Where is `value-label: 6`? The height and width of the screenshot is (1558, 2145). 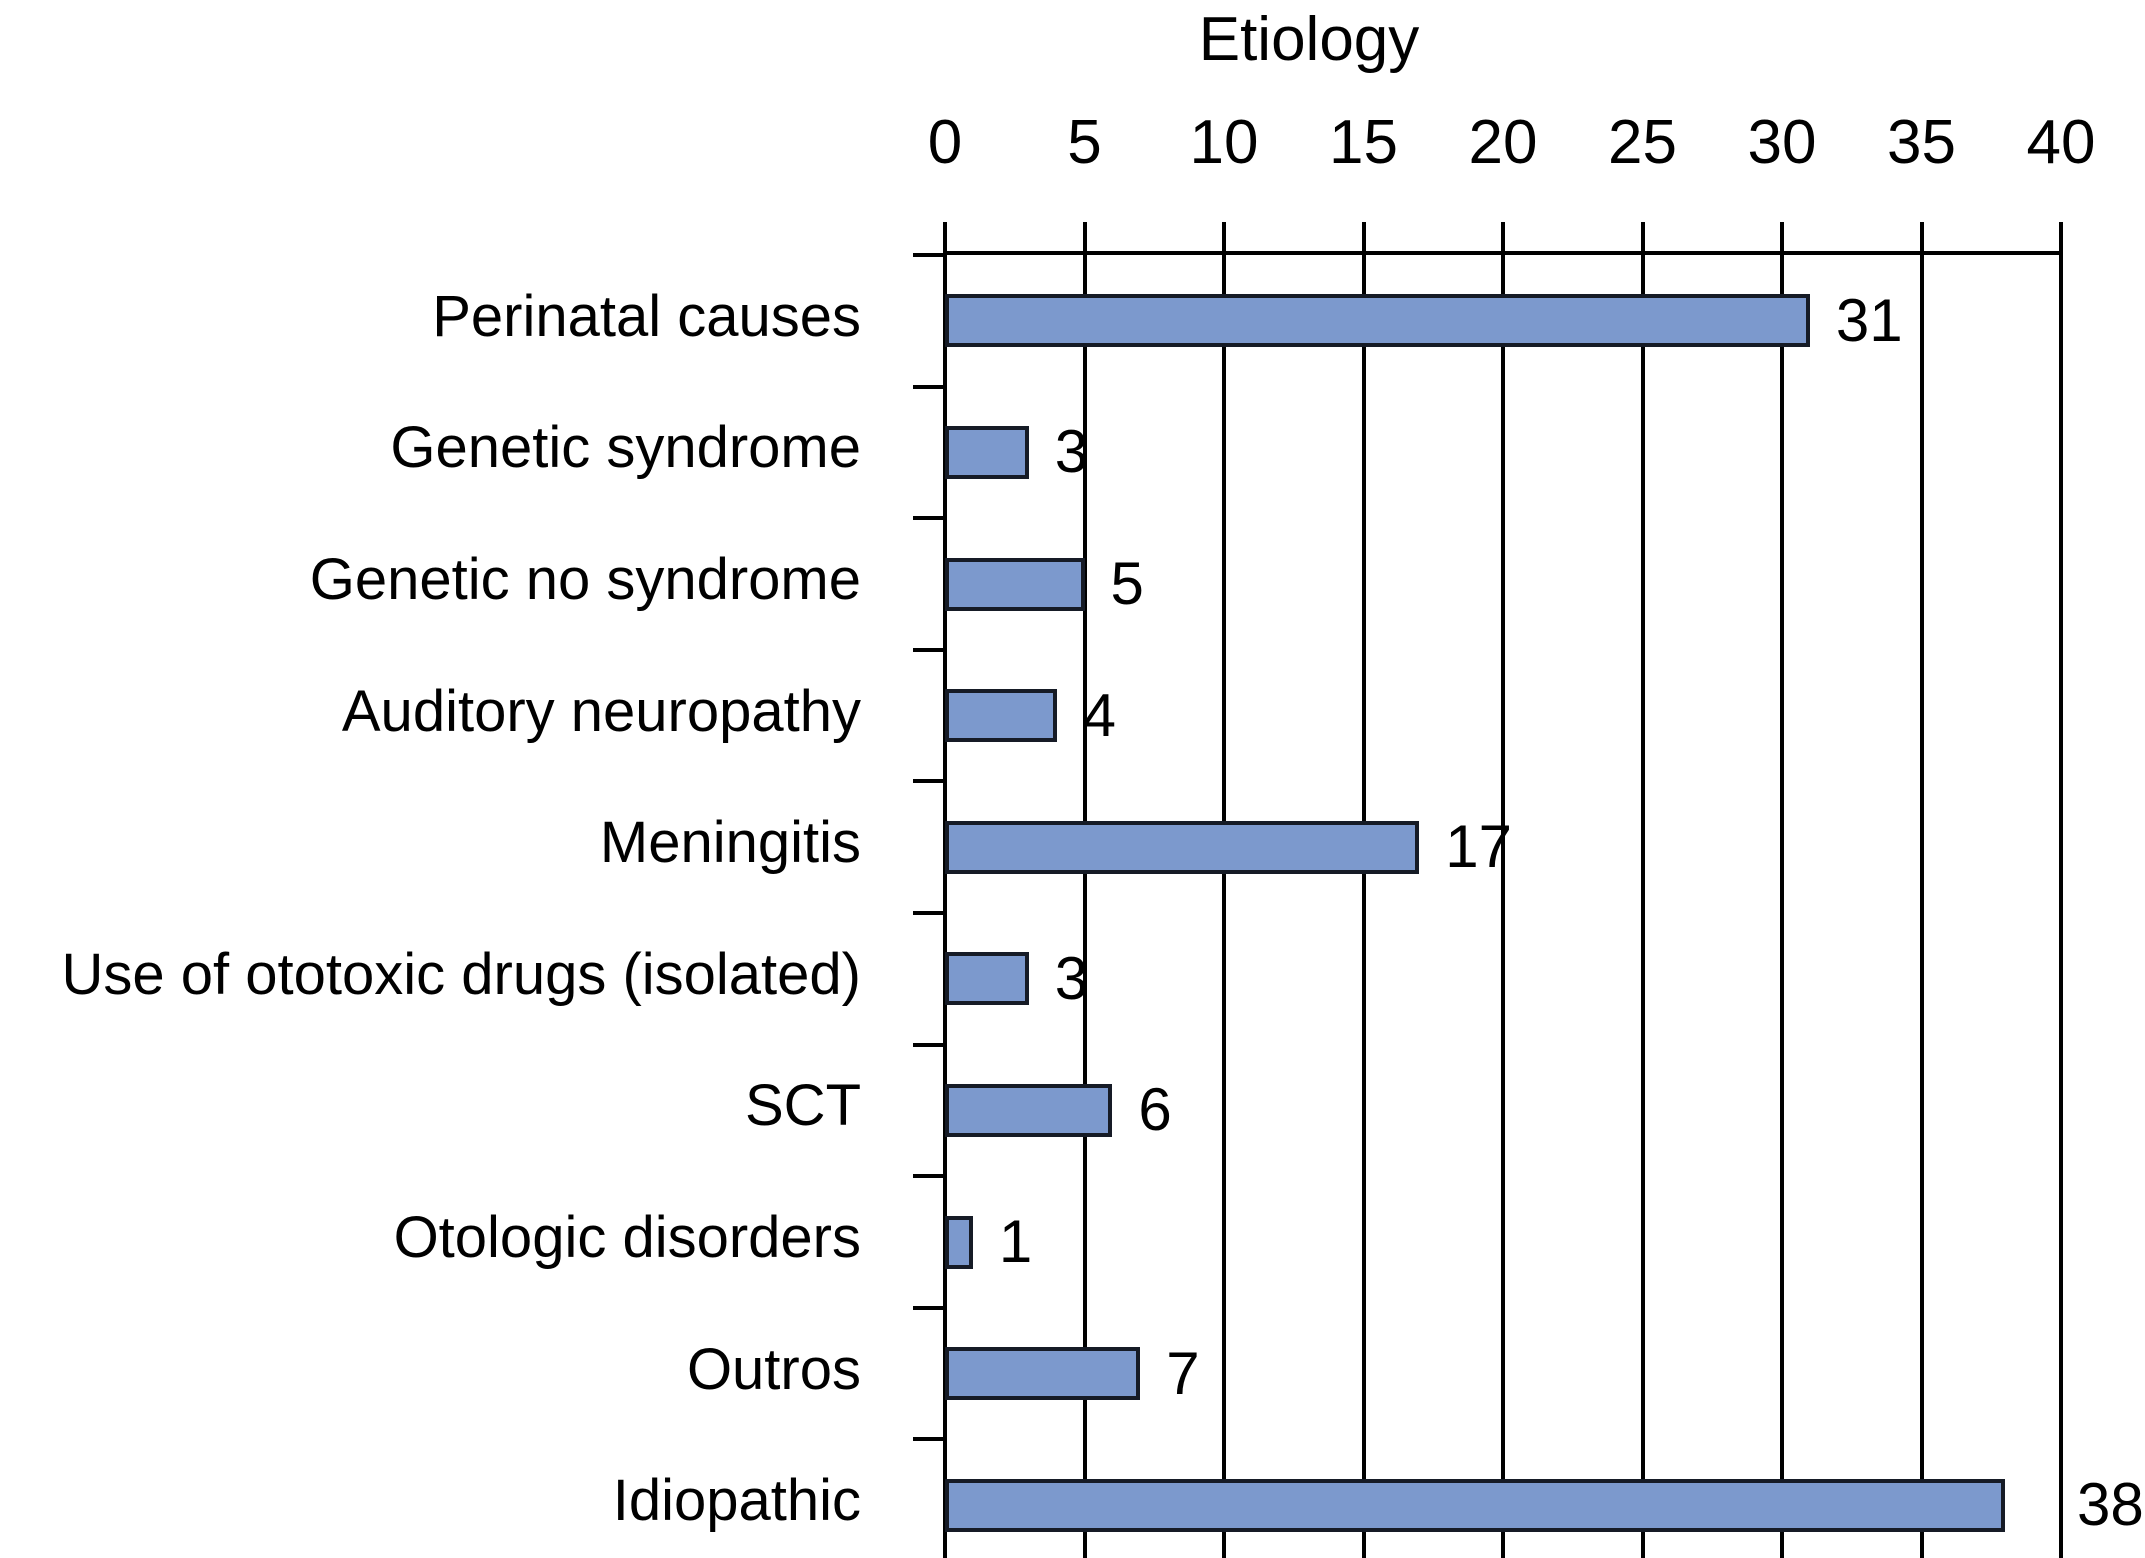
value-label: 6 is located at coordinates (1155, 1110).